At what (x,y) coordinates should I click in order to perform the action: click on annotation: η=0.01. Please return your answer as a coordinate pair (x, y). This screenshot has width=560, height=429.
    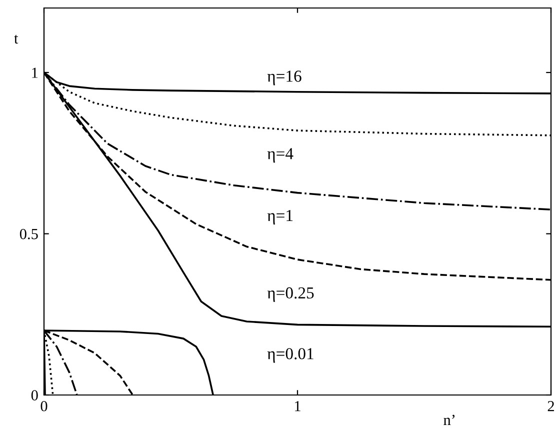
    Looking at the image, I should click on (290, 355).